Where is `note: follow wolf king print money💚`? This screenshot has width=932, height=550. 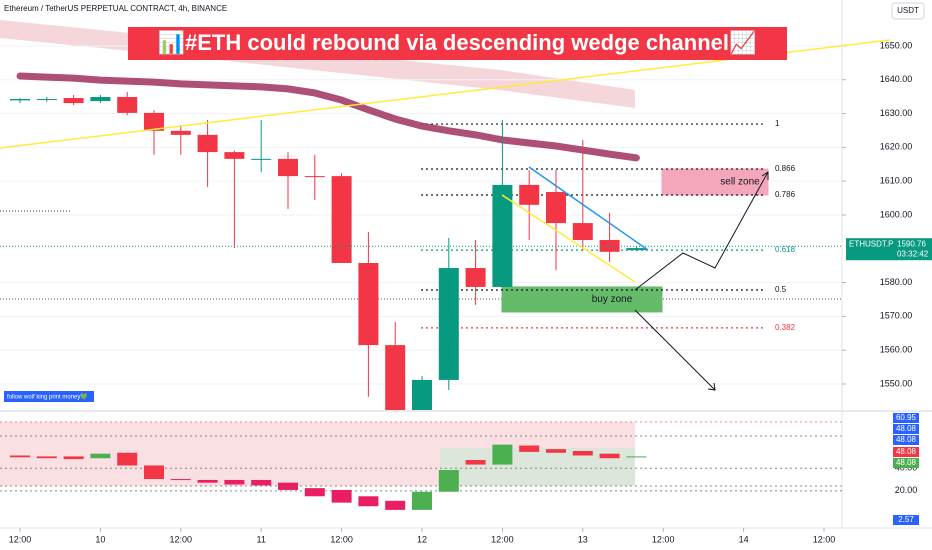 note: follow wolf king print money💚 is located at coordinates (47, 397).